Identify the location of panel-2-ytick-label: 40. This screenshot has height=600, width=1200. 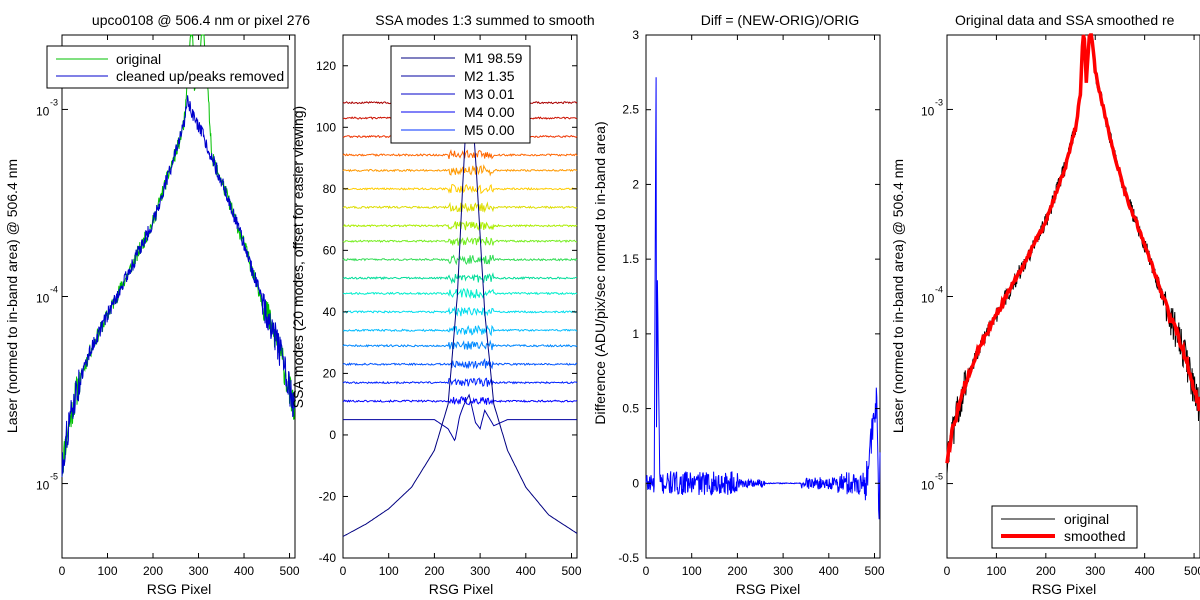
(330, 312).